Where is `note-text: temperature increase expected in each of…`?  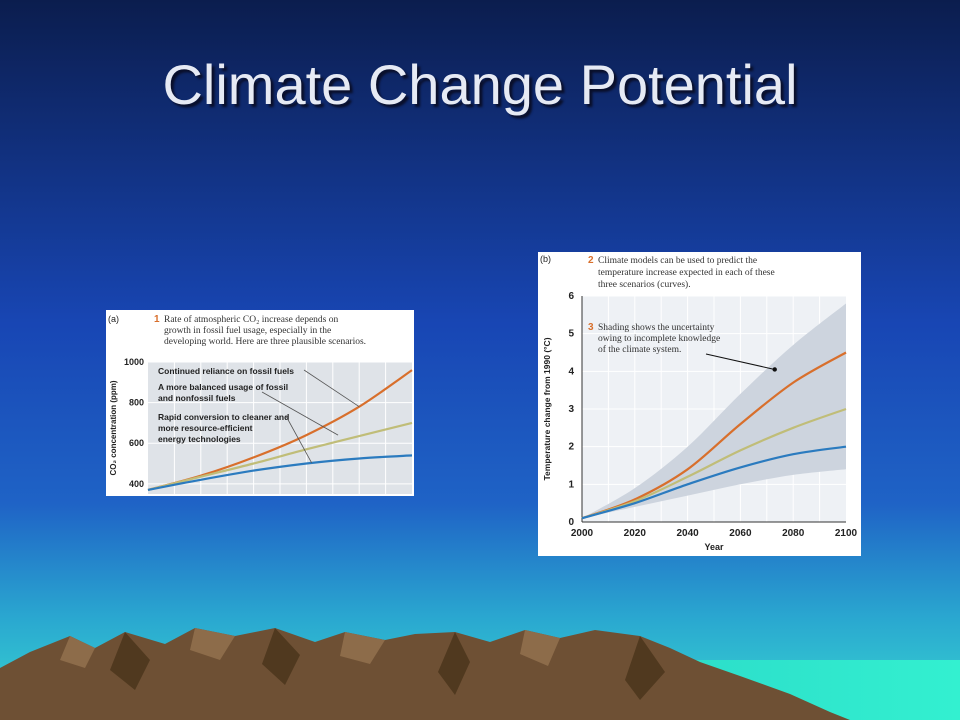
note-text: temperature increase expected in each of… is located at coordinates (686, 272).